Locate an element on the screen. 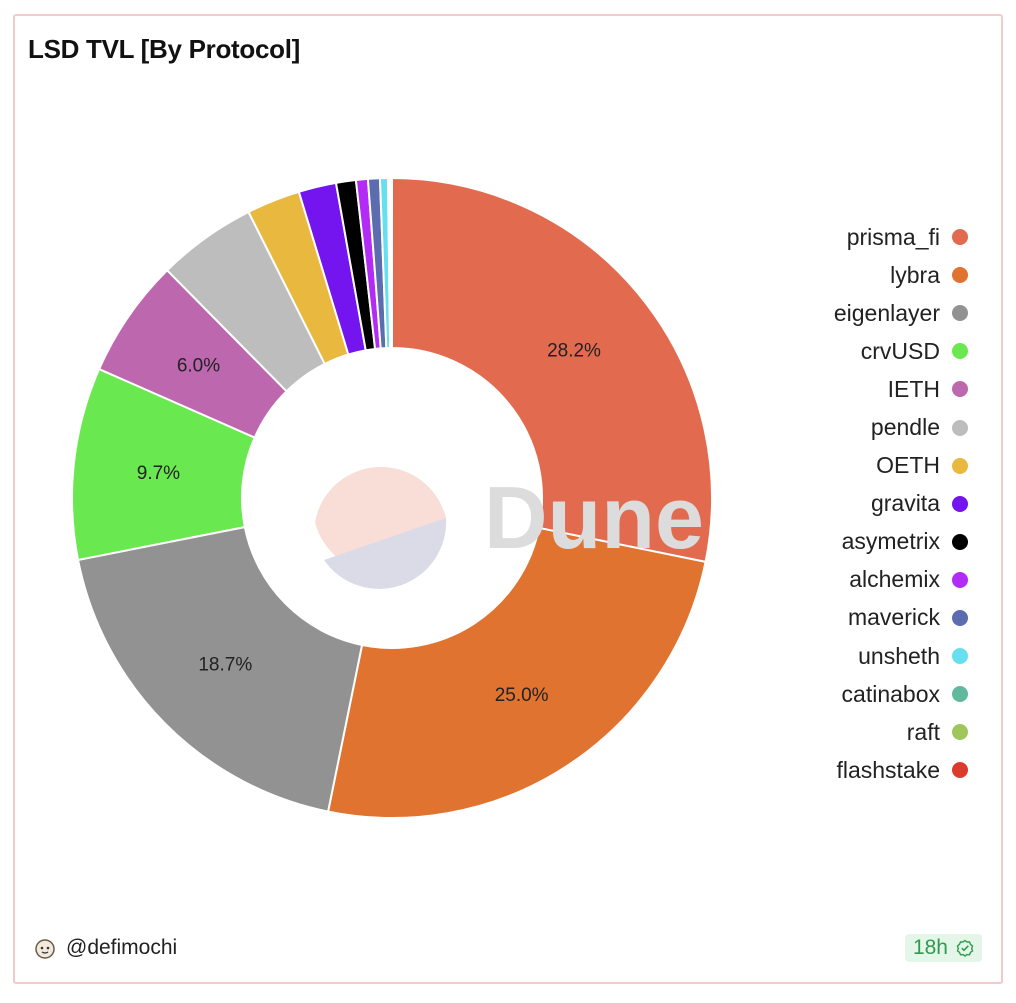  legend-item-crvUSD: crvUSD is located at coordinates (901, 351).